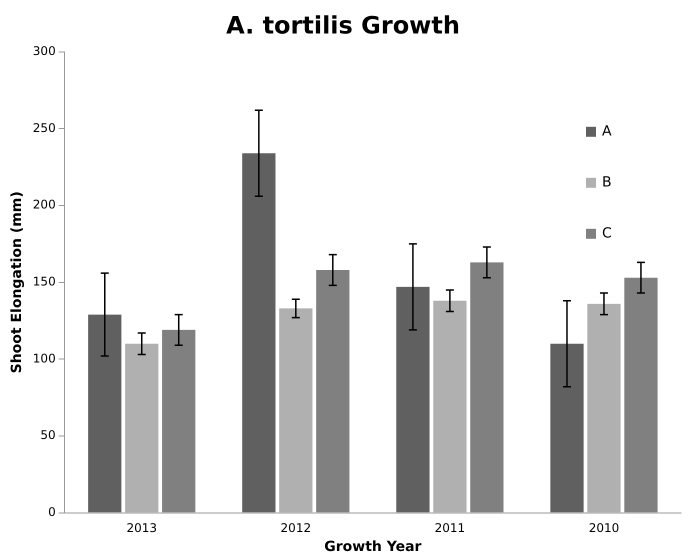  What do you see at coordinates (607, 131) in the screenshot?
I see `legend-label: A` at bounding box center [607, 131].